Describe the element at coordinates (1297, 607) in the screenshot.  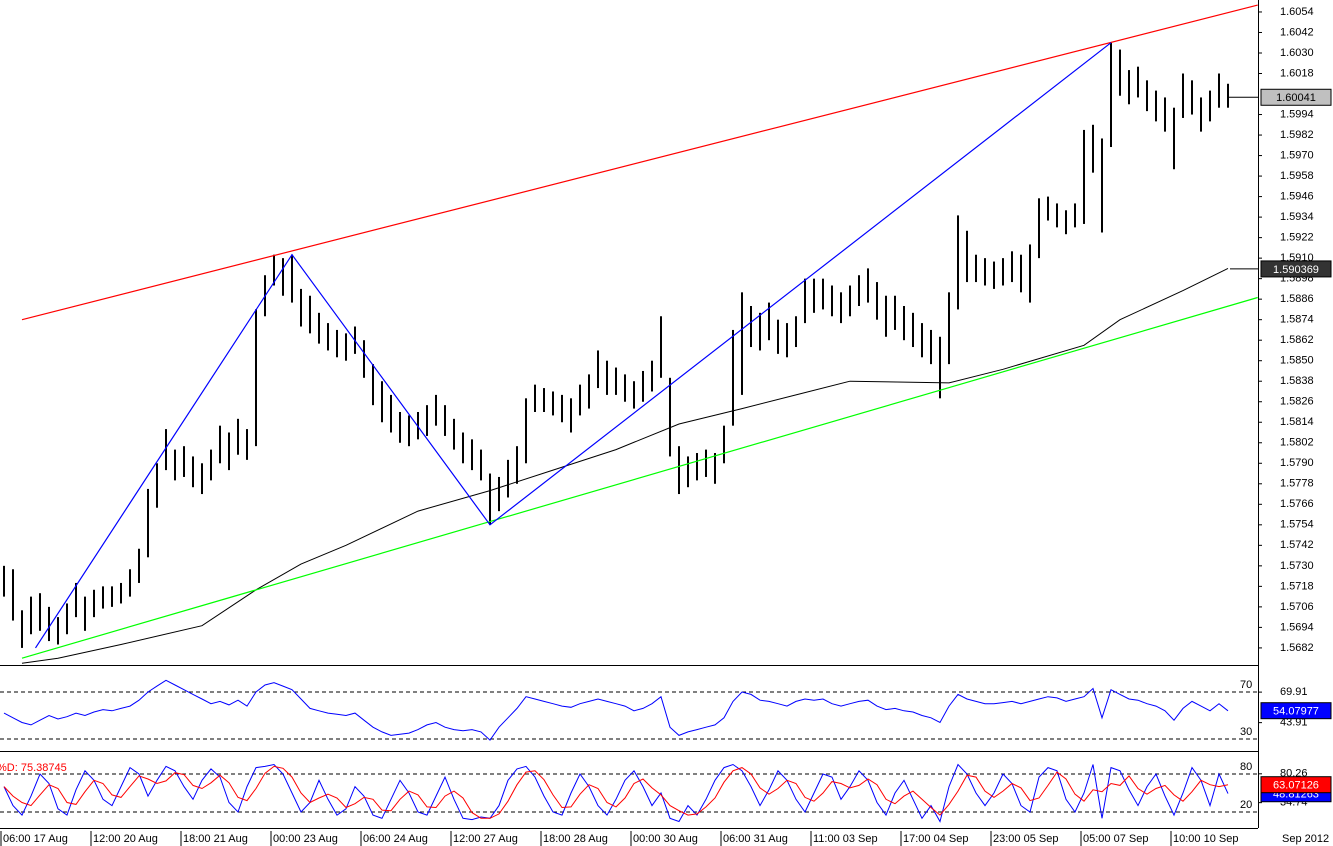
I see `y-tick-label: 1.5706` at that location.